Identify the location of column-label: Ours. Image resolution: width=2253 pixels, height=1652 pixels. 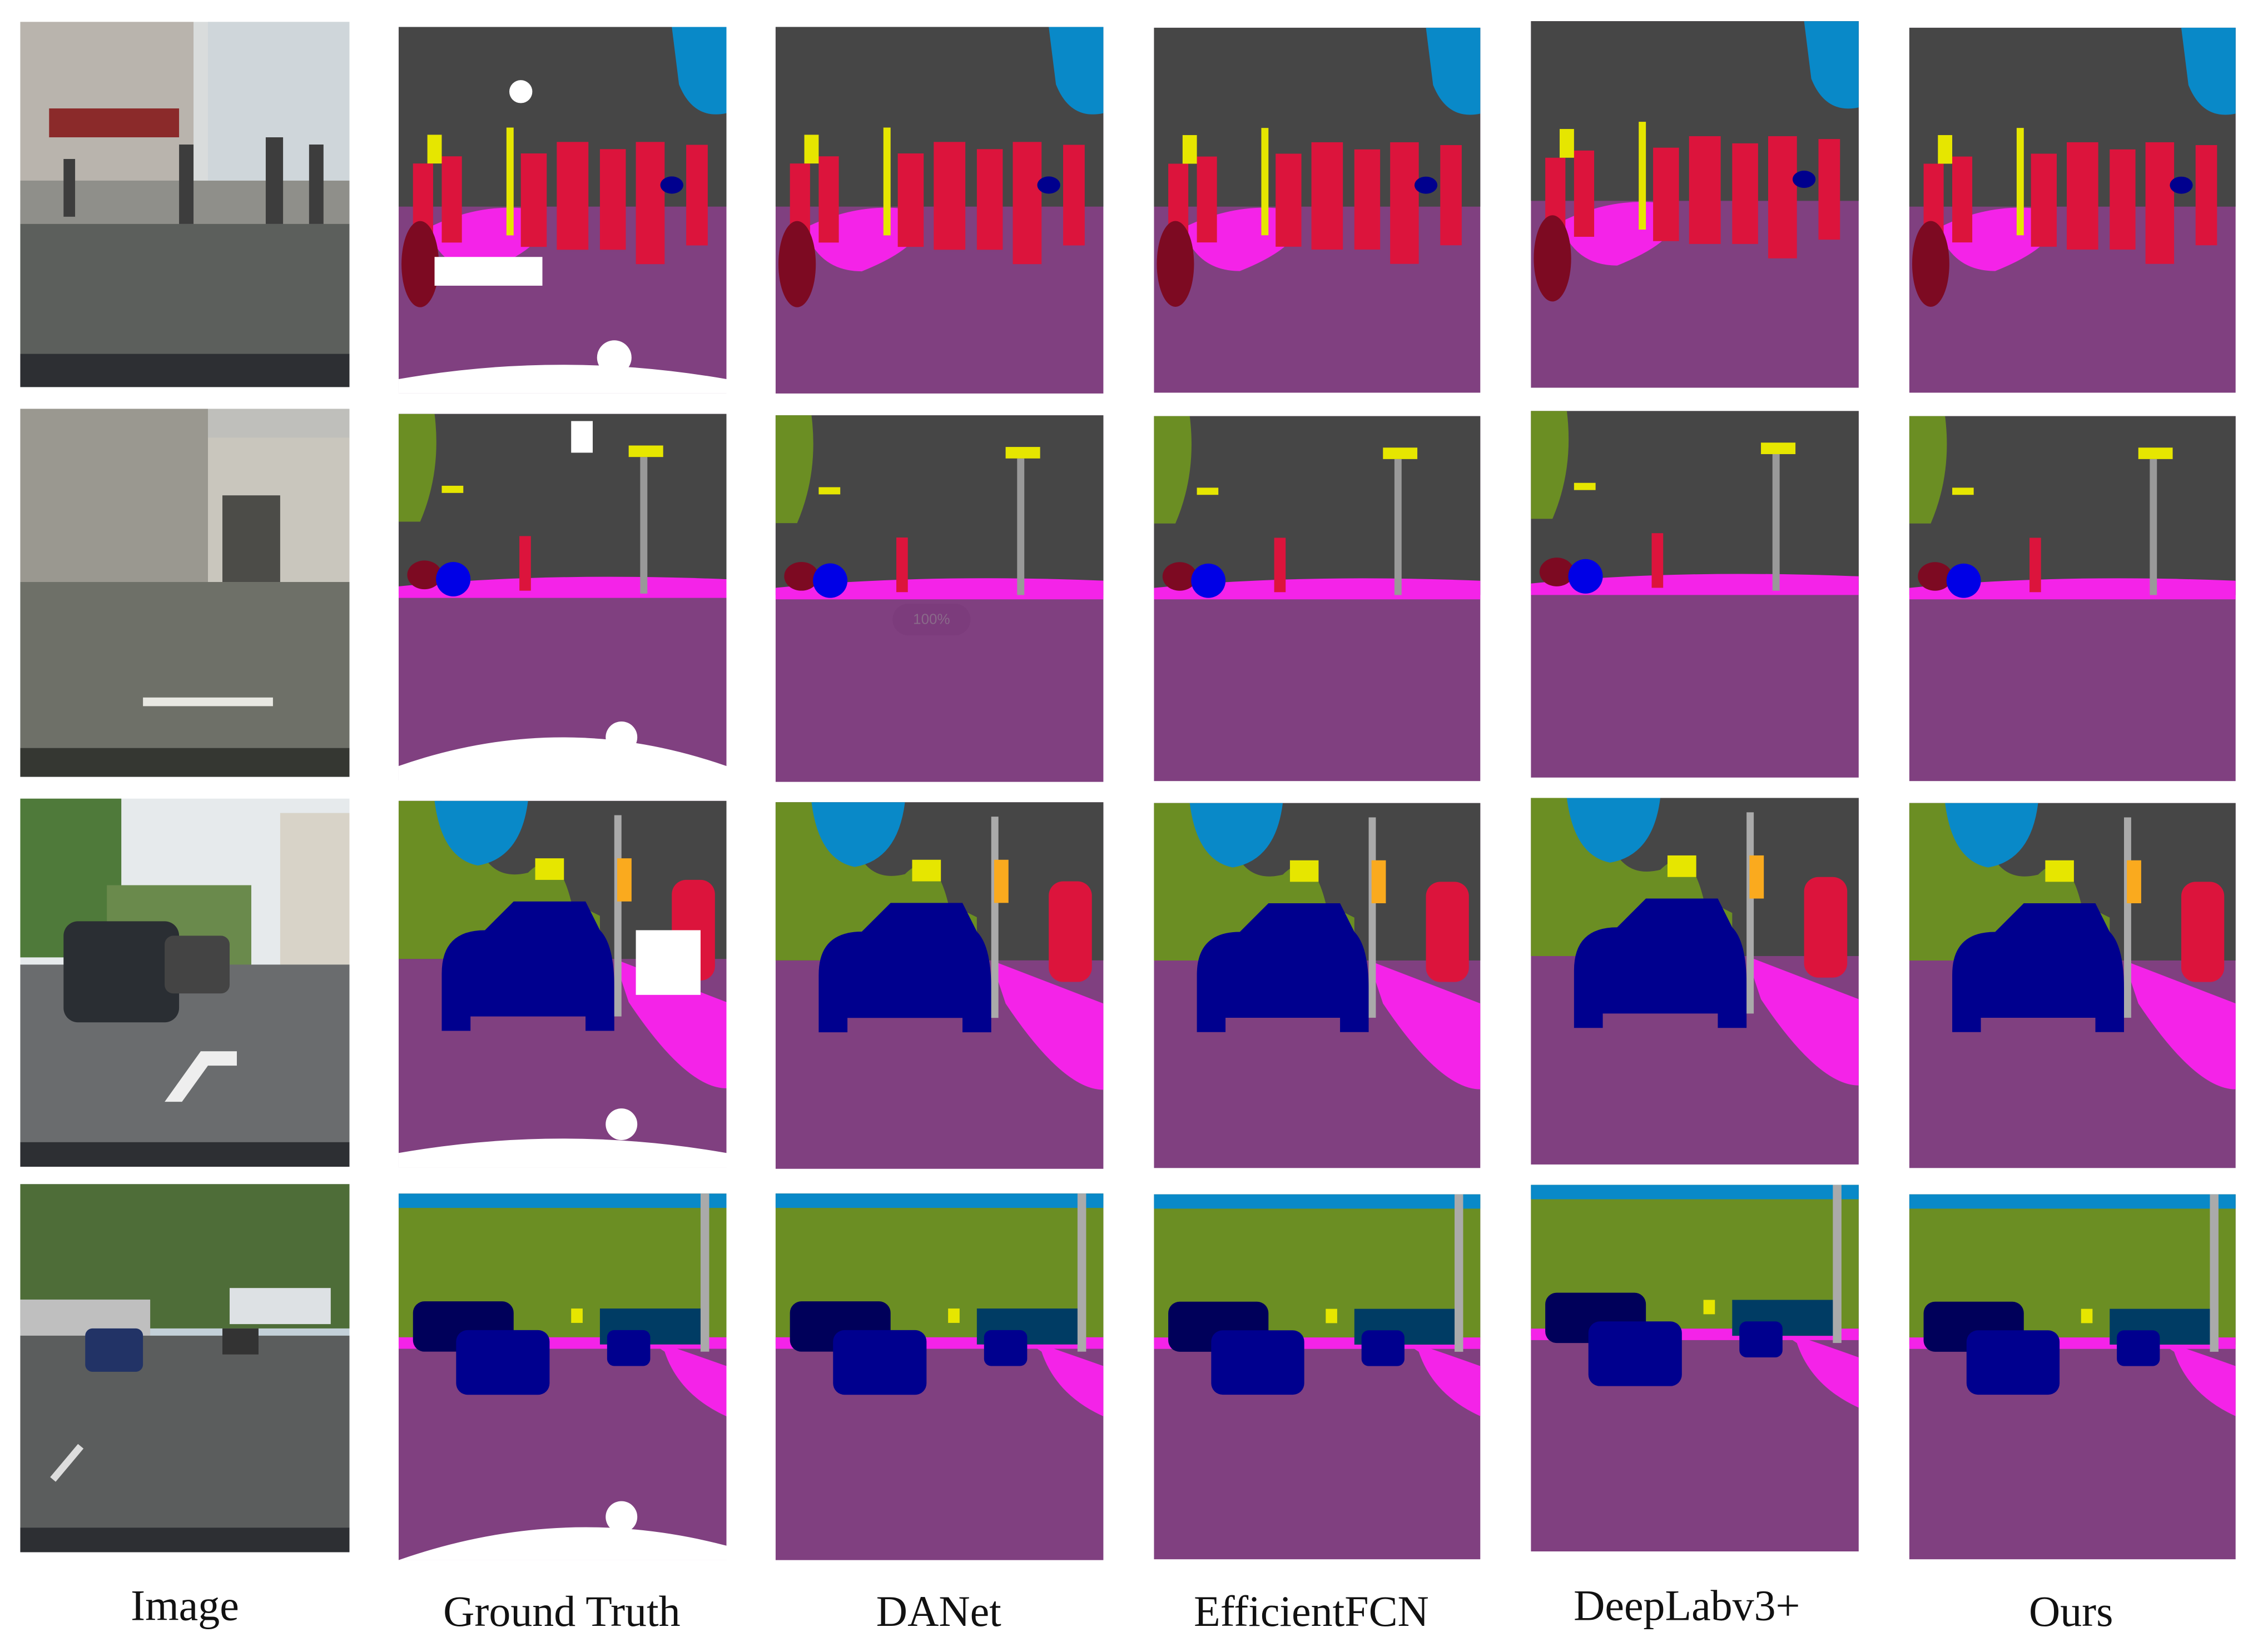
(2071, 1611).